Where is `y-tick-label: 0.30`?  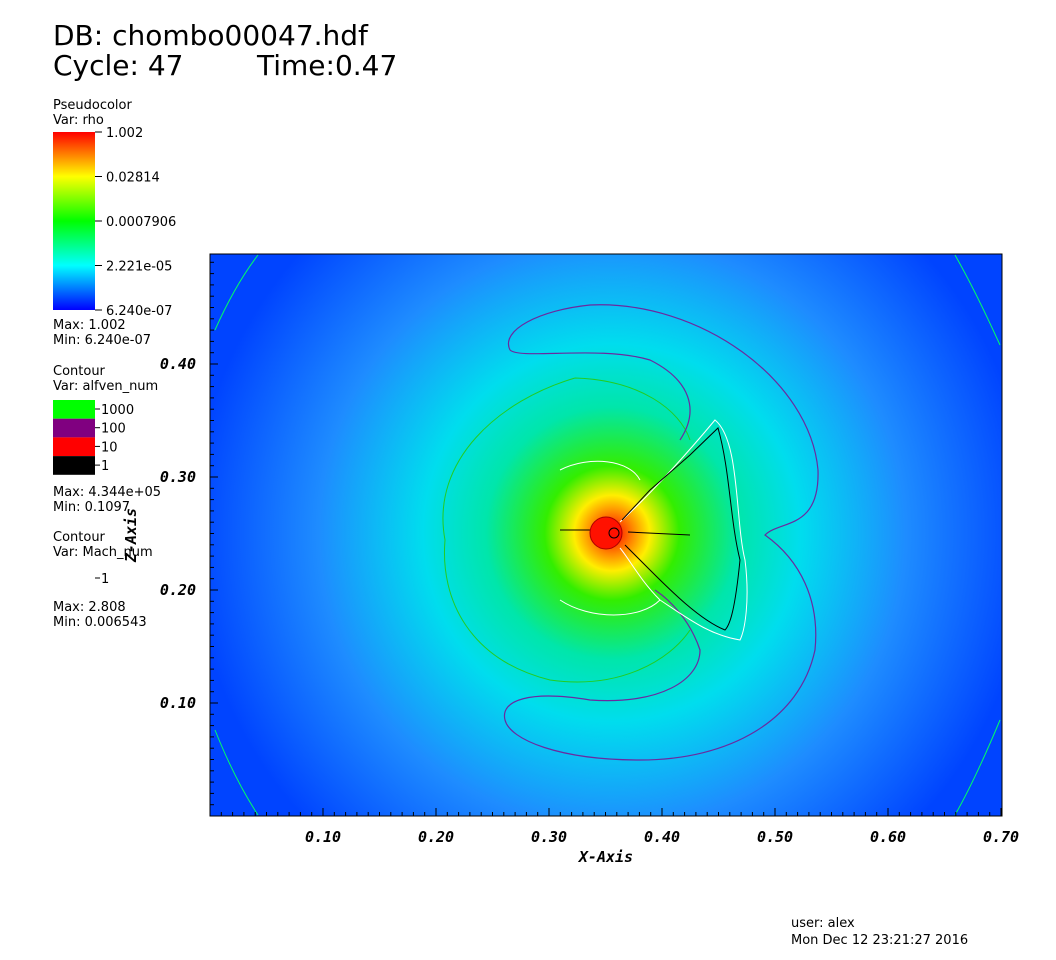
y-tick-label: 0.30 is located at coordinates (178, 477).